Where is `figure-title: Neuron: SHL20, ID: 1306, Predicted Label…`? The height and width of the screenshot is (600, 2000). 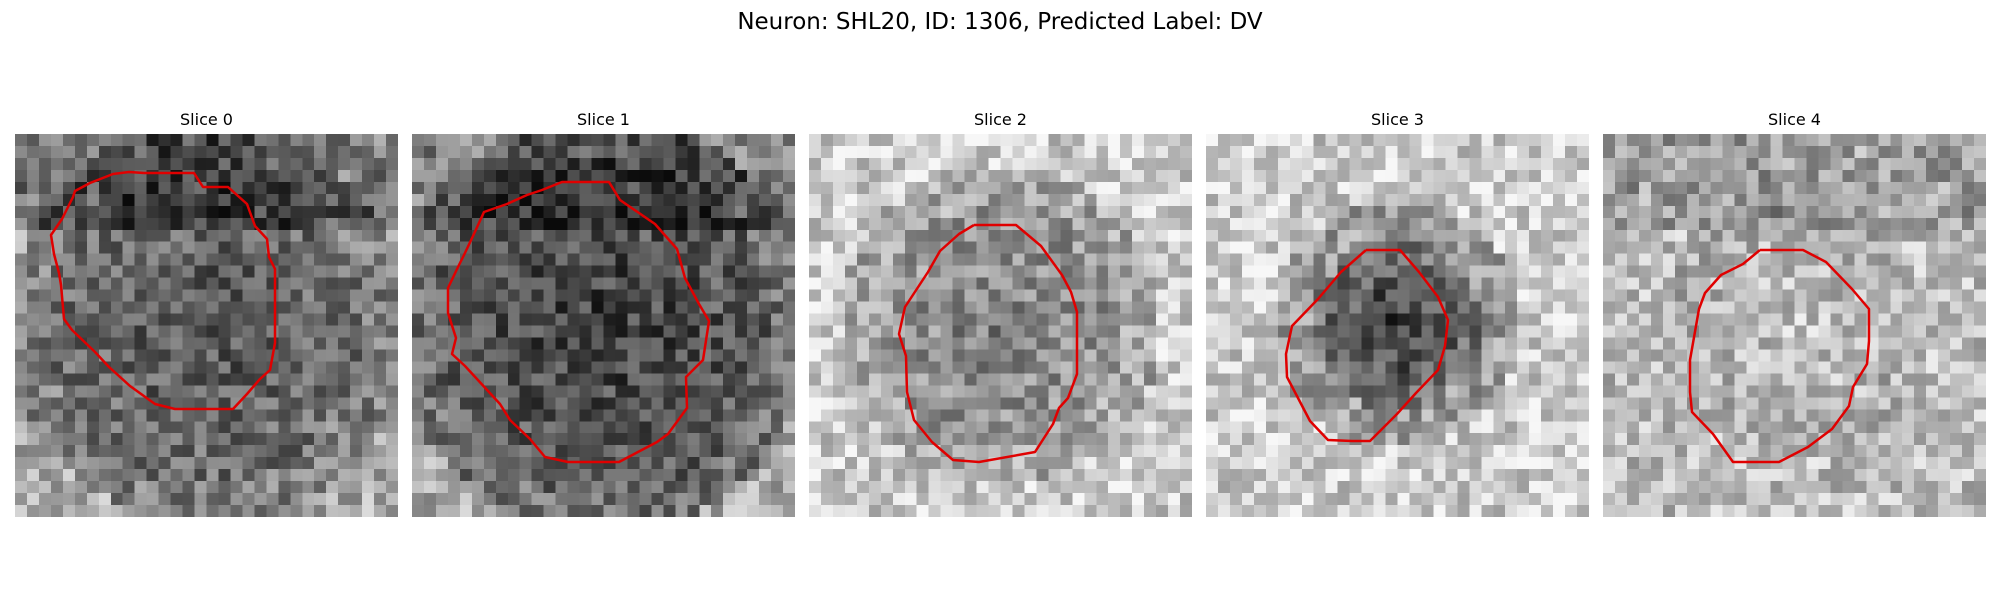 figure-title: Neuron: SHL20, ID: 1306, Predicted Label… is located at coordinates (1000, 22).